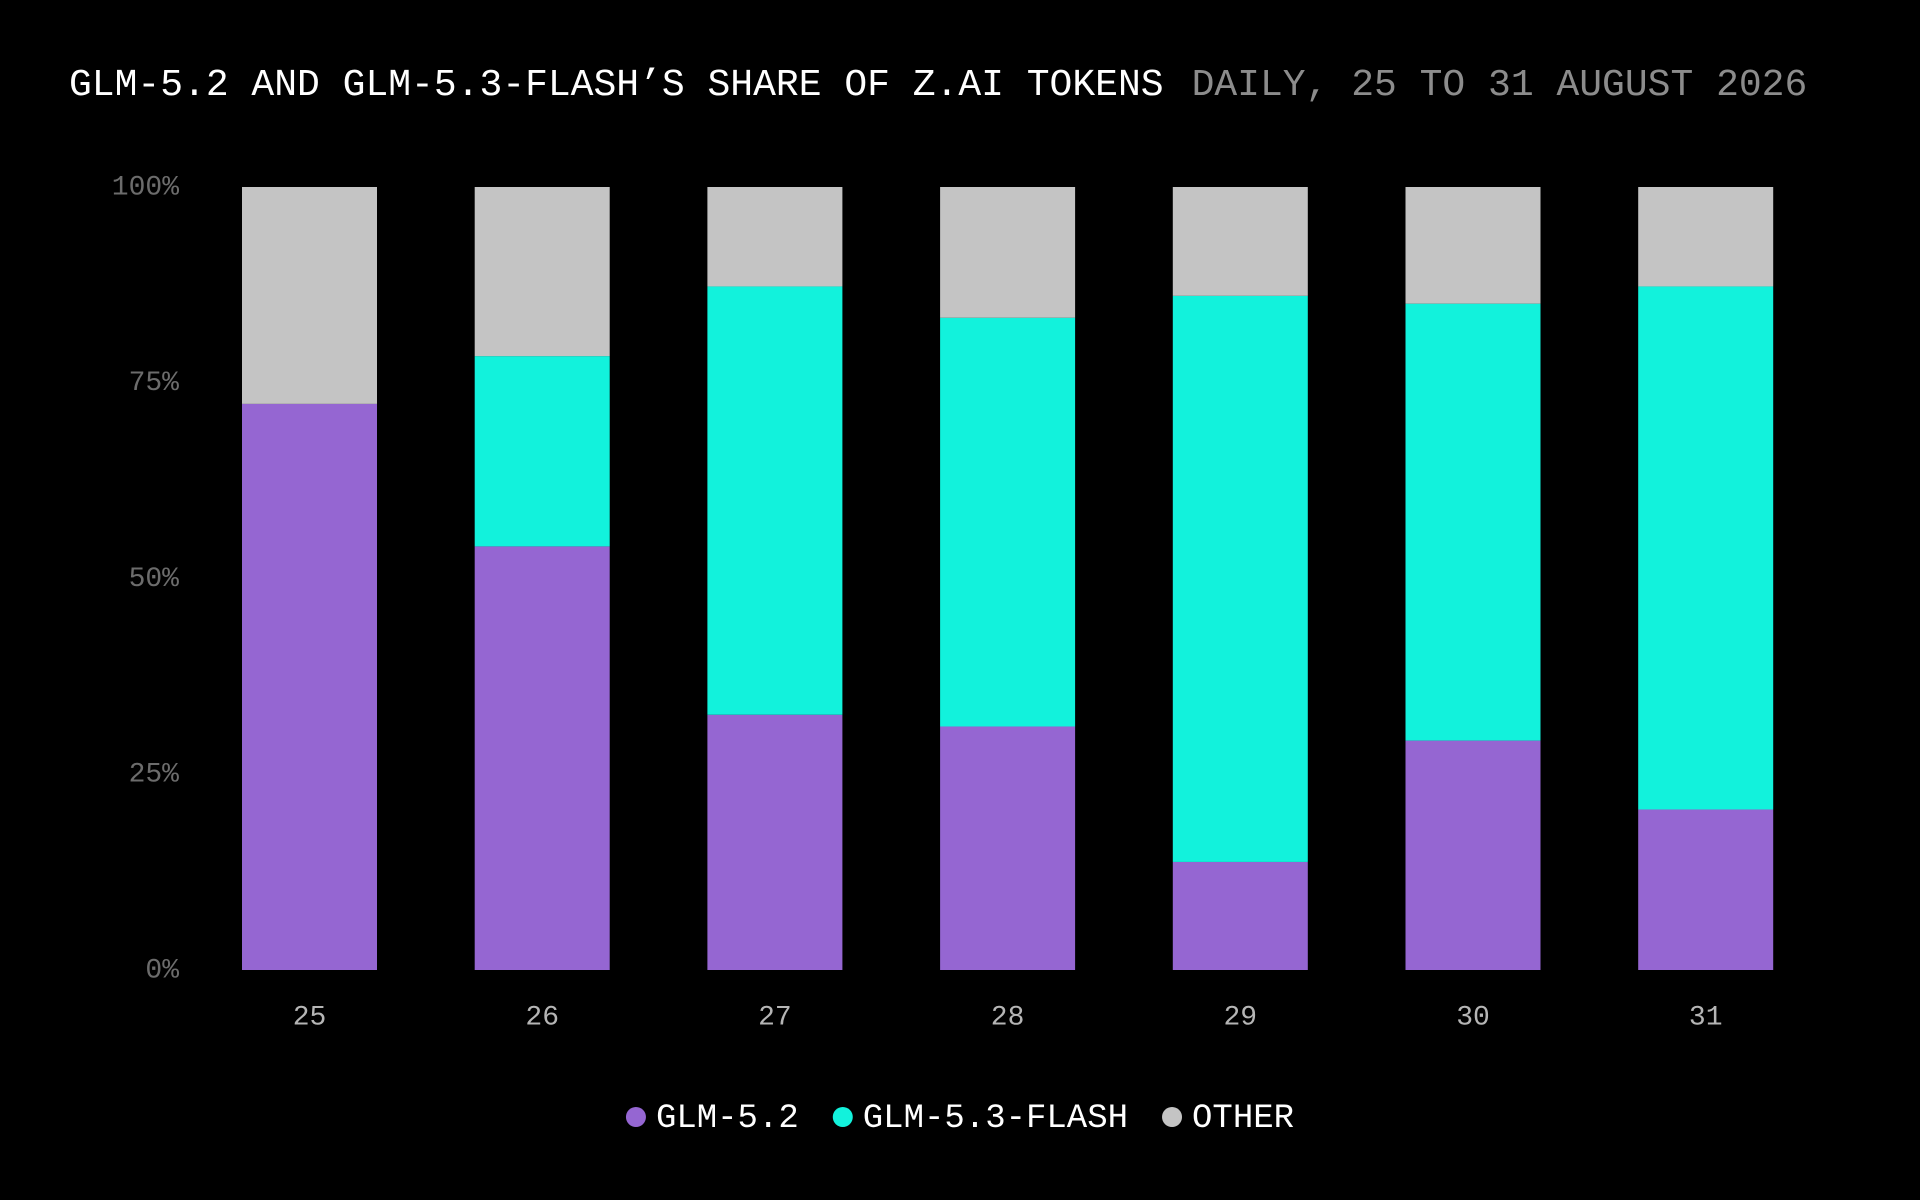  Describe the element at coordinates (310, 1017) in the screenshot. I see `x-tick-label: 25` at that location.